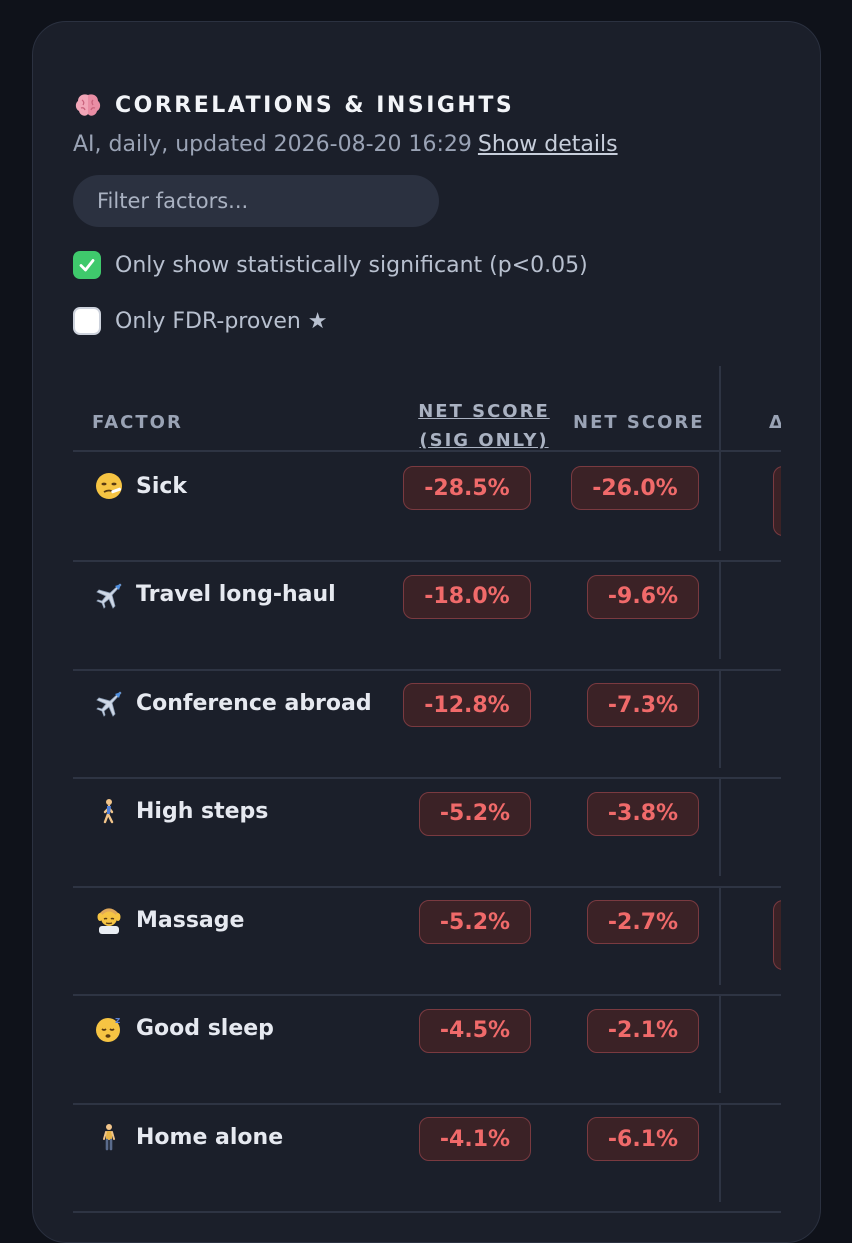 This screenshot has width=852, height=1243. Describe the element at coordinates (162, 486) in the screenshot. I see `factor-name: Sick` at that location.